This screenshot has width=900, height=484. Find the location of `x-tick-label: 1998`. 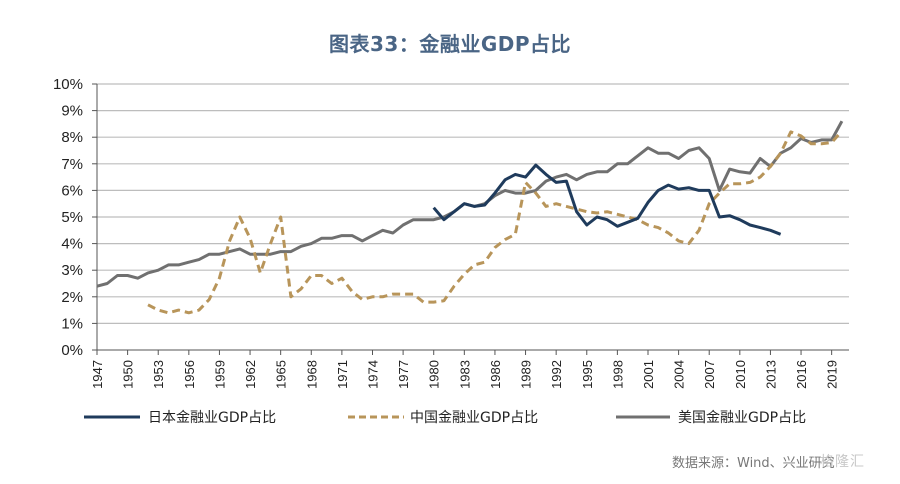

x-tick-label: 1998 is located at coordinates (617, 374).